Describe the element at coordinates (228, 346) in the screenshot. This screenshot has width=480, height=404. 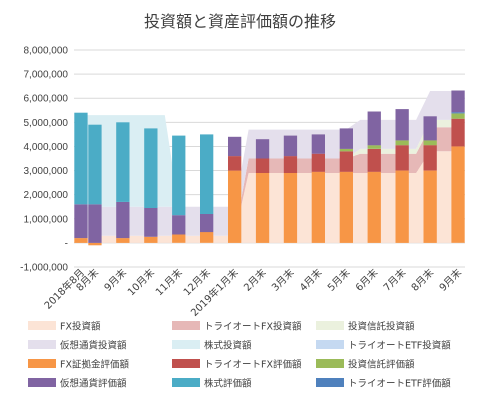
I see `legend-label: 株式投資額` at that location.